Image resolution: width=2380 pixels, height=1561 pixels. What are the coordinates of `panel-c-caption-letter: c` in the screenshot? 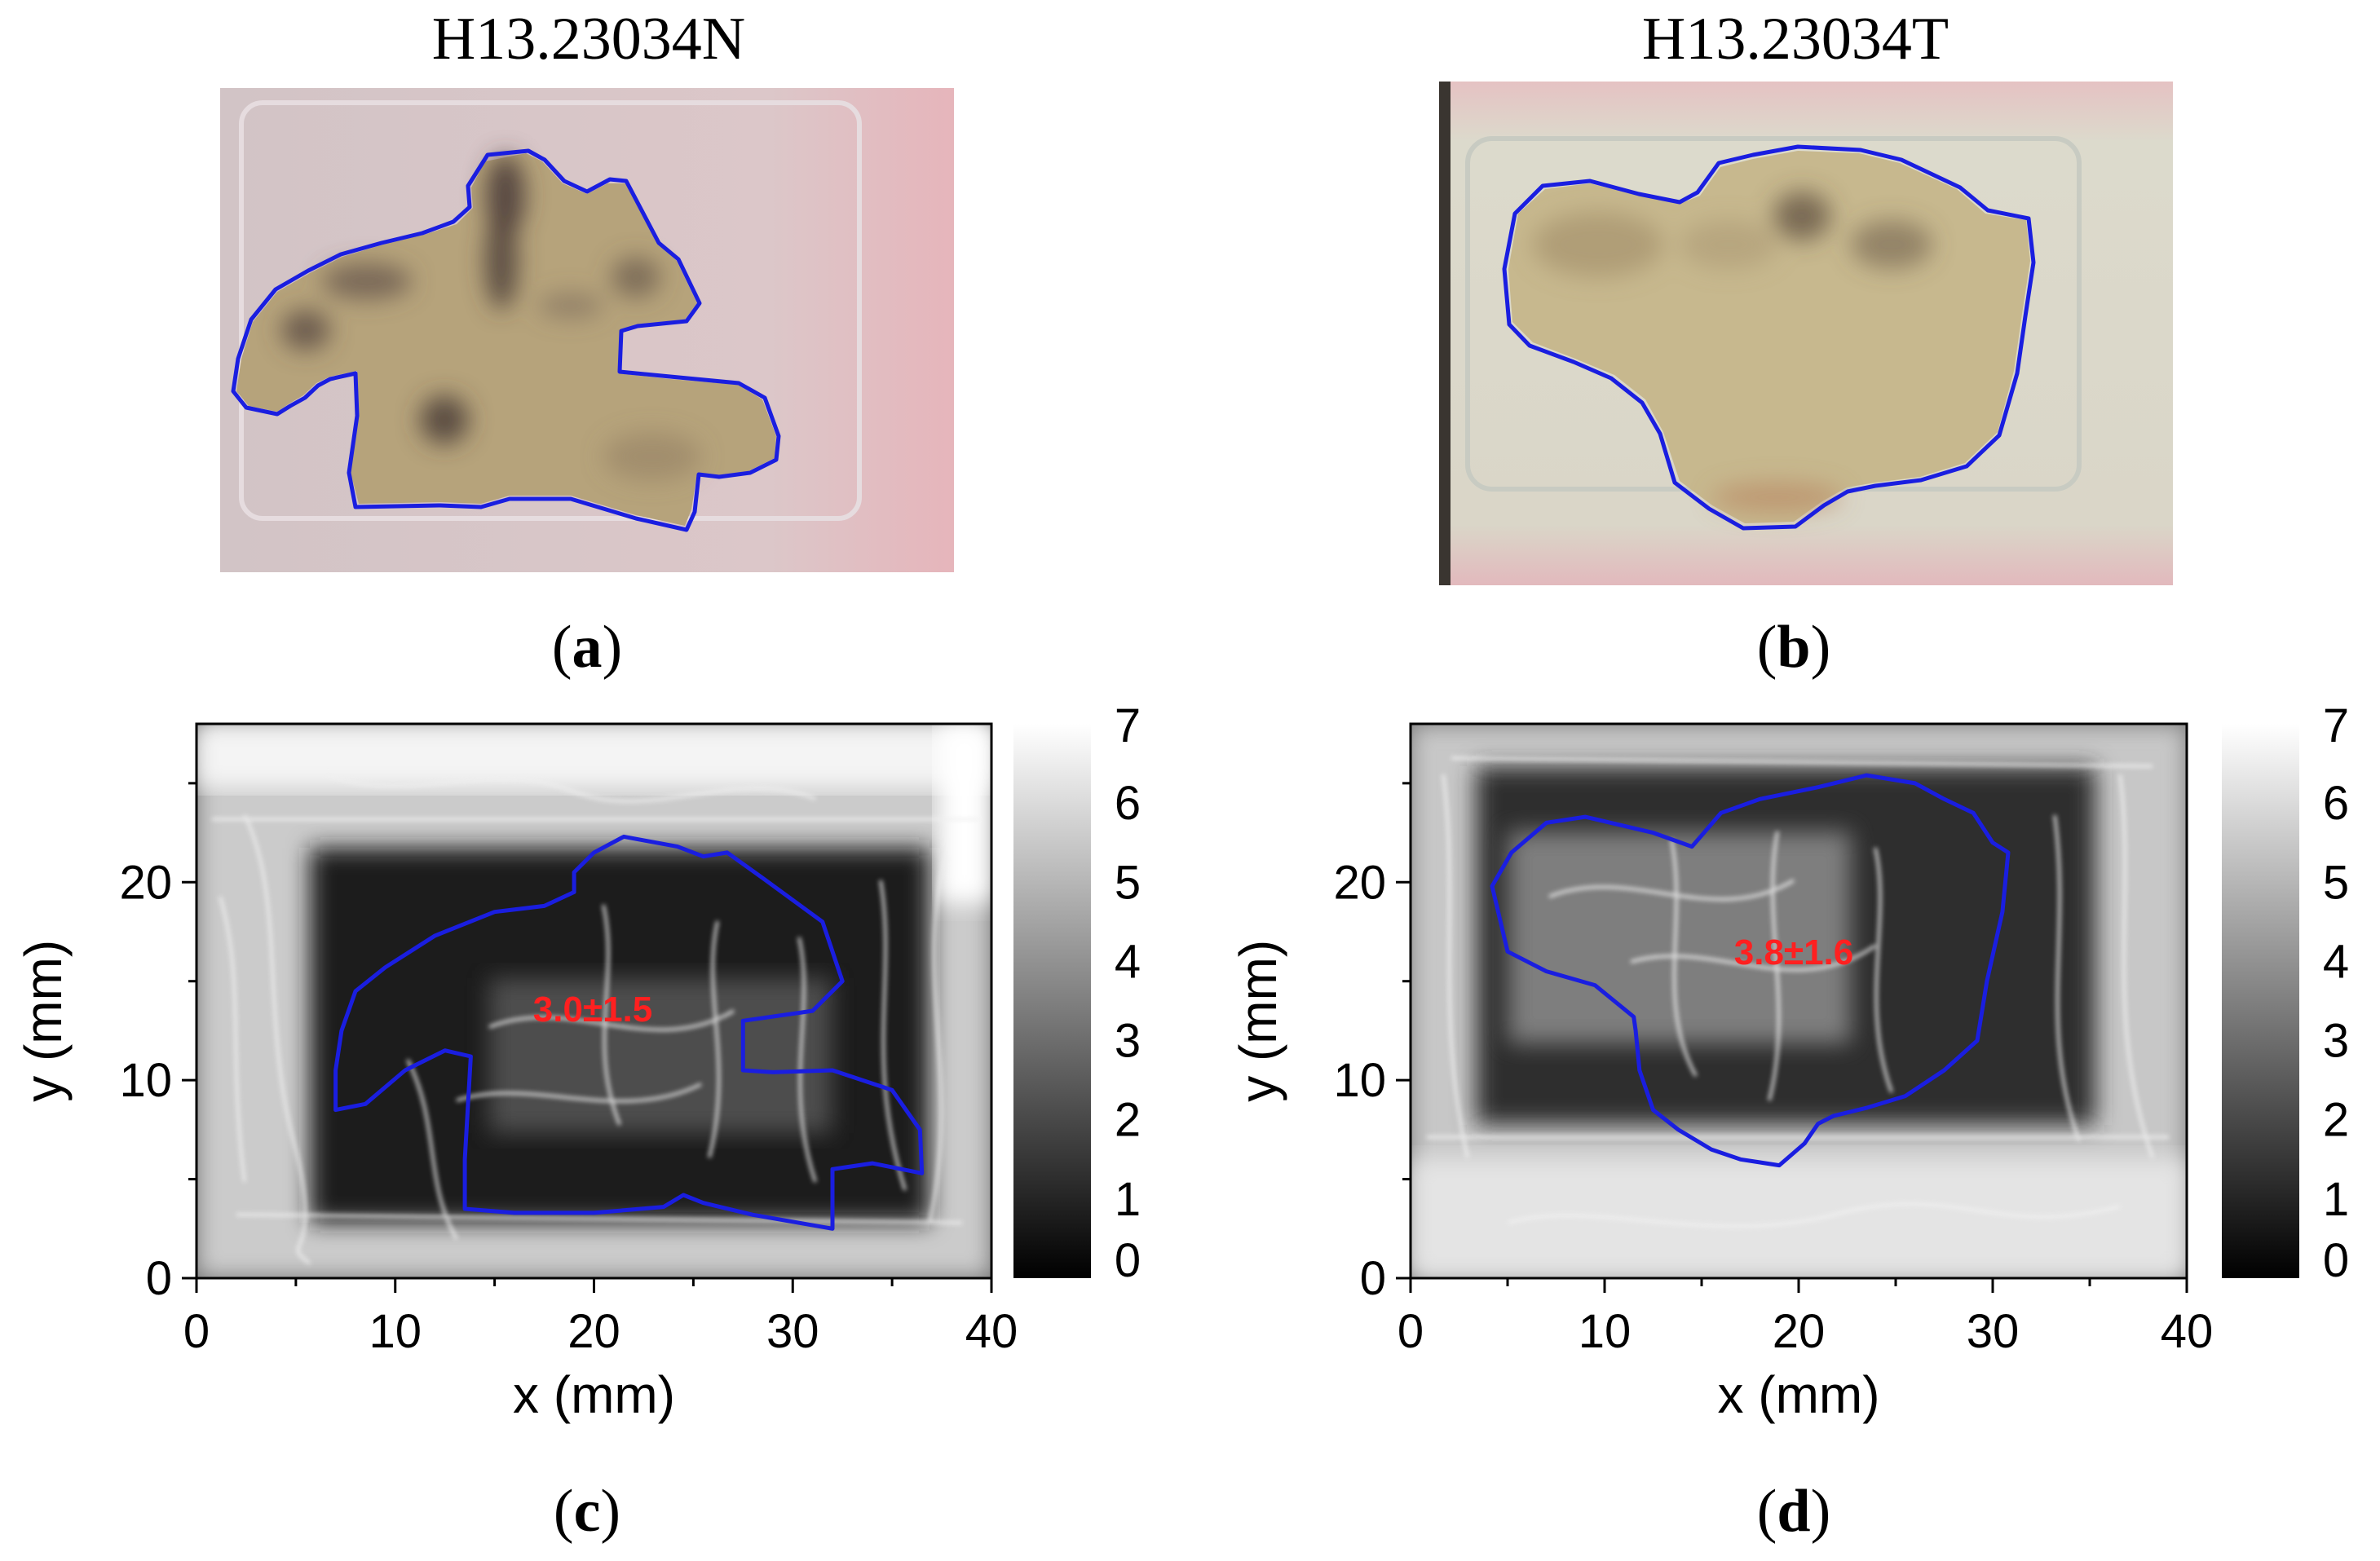 It's located at (588, 1511).